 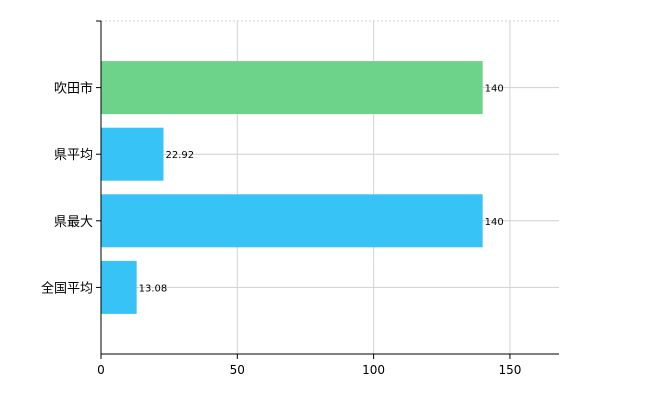 What do you see at coordinates (73, 89) in the screenshot?
I see `category-label-0: 吹田市` at bounding box center [73, 89].